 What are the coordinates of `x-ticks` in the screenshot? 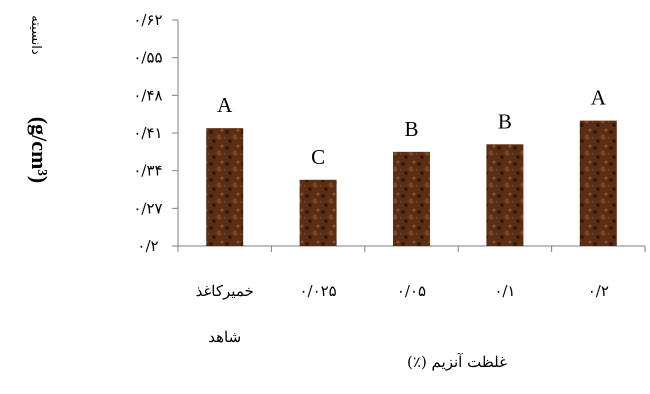 It's located at (411, 249).